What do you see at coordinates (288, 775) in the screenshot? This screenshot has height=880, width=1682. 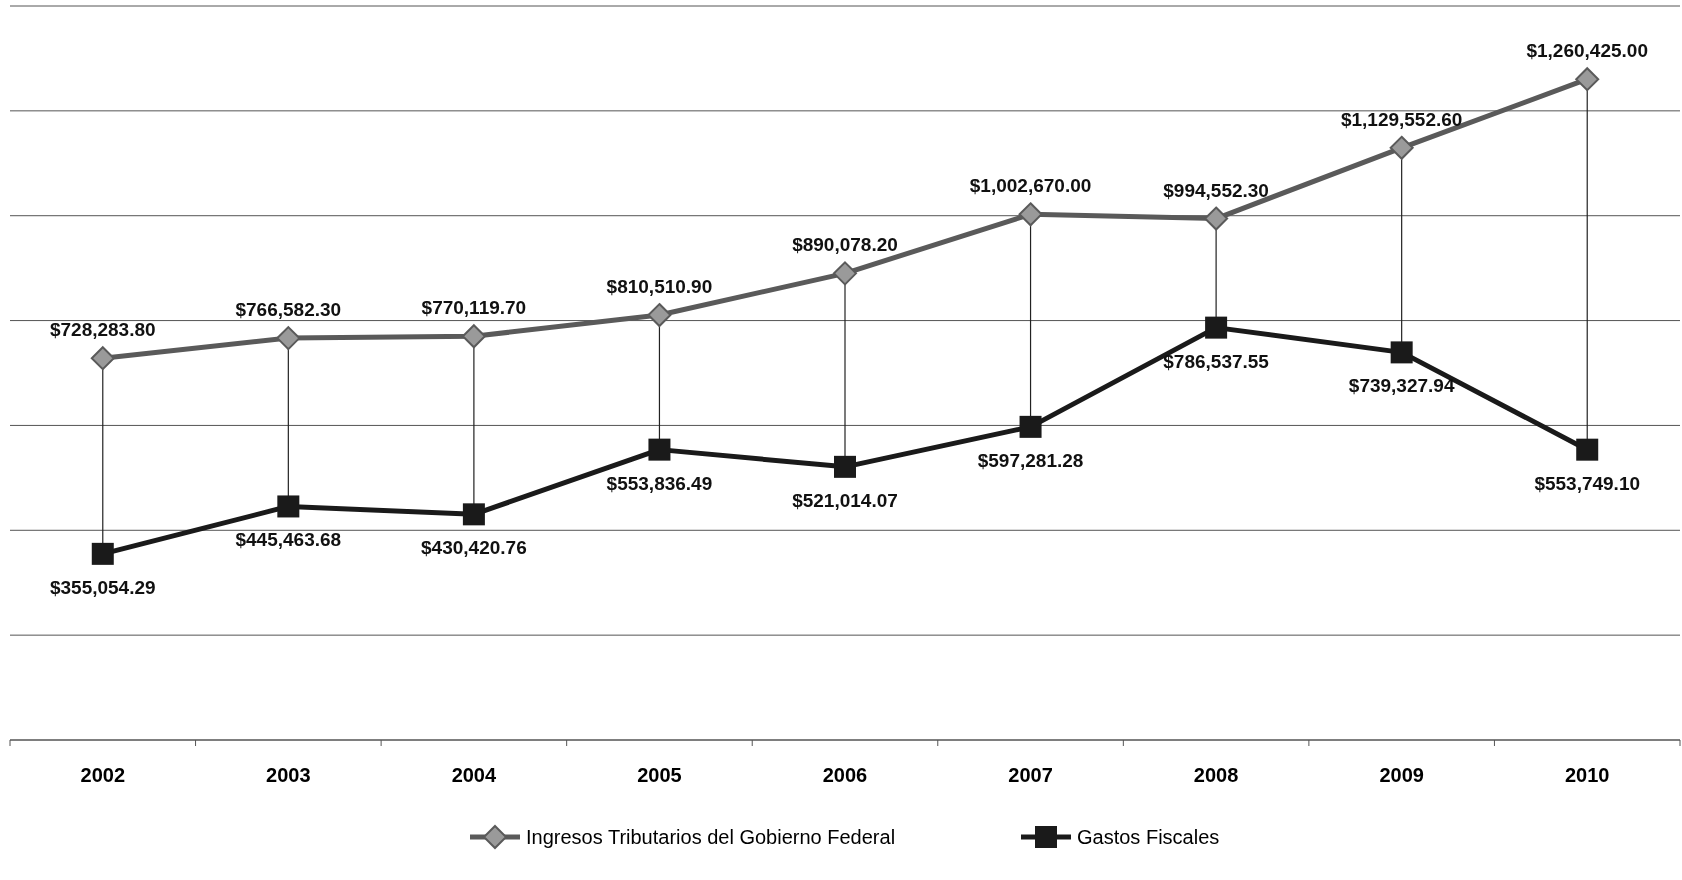 I see `x-tick-label: 2003` at bounding box center [288, 775].